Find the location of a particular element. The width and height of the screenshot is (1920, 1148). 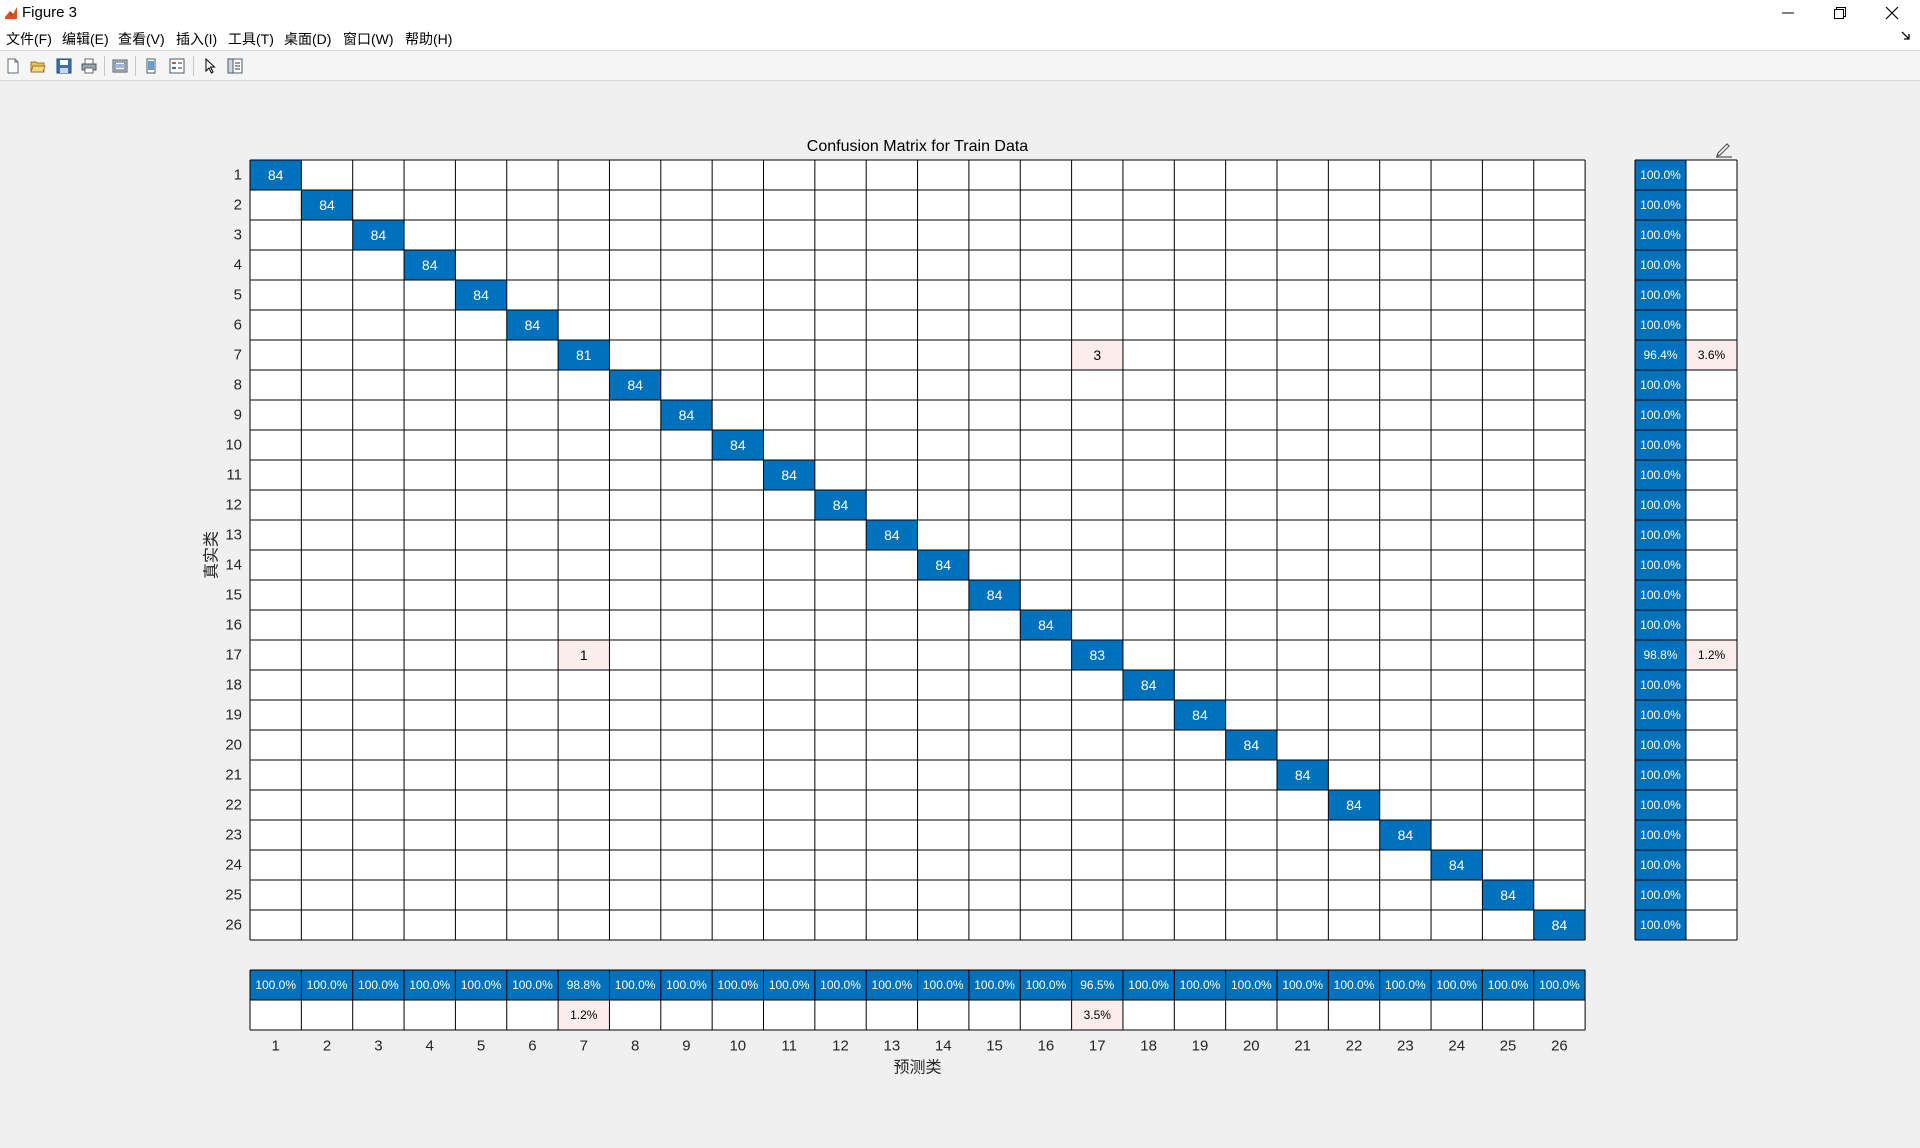

save-button is located at coordinates (64, 66).